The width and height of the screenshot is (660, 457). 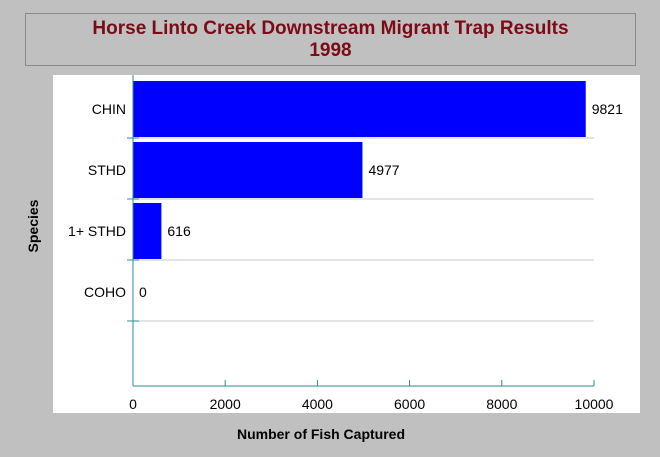 I want to click on data-label: 616, so click(x=179, y=231).